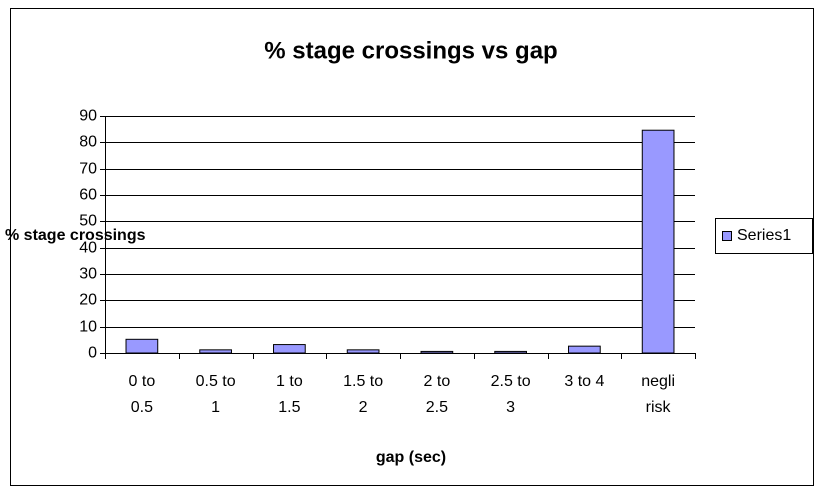  Describe the element at coordinates (88, 248) in the screenshot. I see `y-tick-label: 40` at that location.